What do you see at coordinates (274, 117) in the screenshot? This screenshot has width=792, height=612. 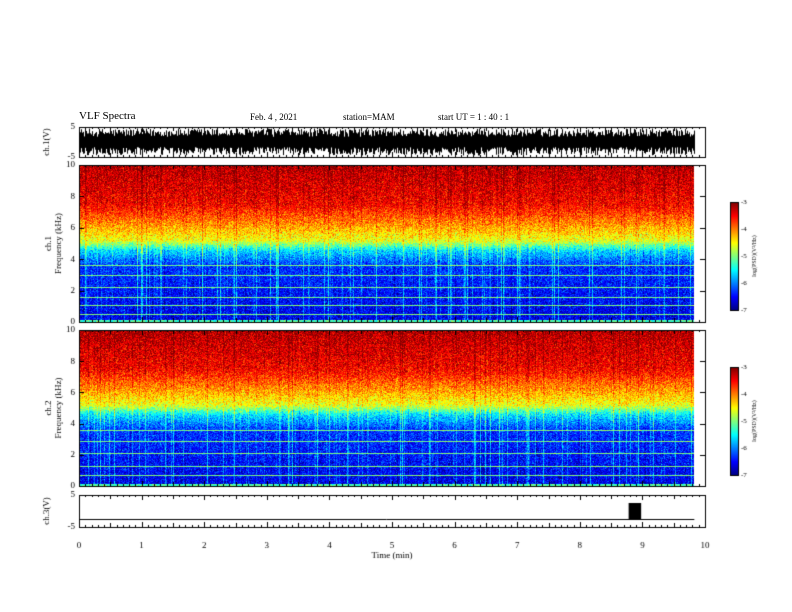 I see `date-label: Feb. 4 , 2021` at bounding box center [274, 117].